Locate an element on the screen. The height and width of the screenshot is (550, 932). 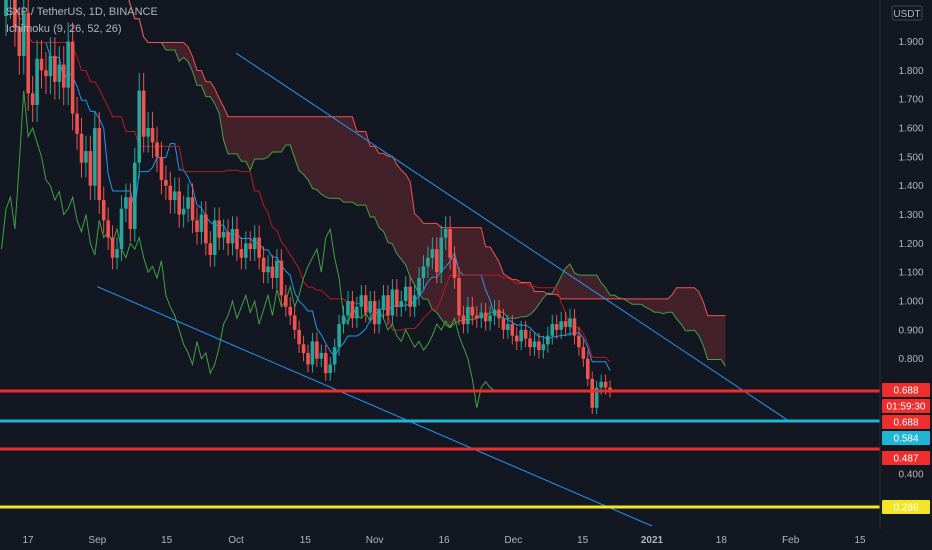
price-label: 01:59:30 is located at coordinates (906, 406).